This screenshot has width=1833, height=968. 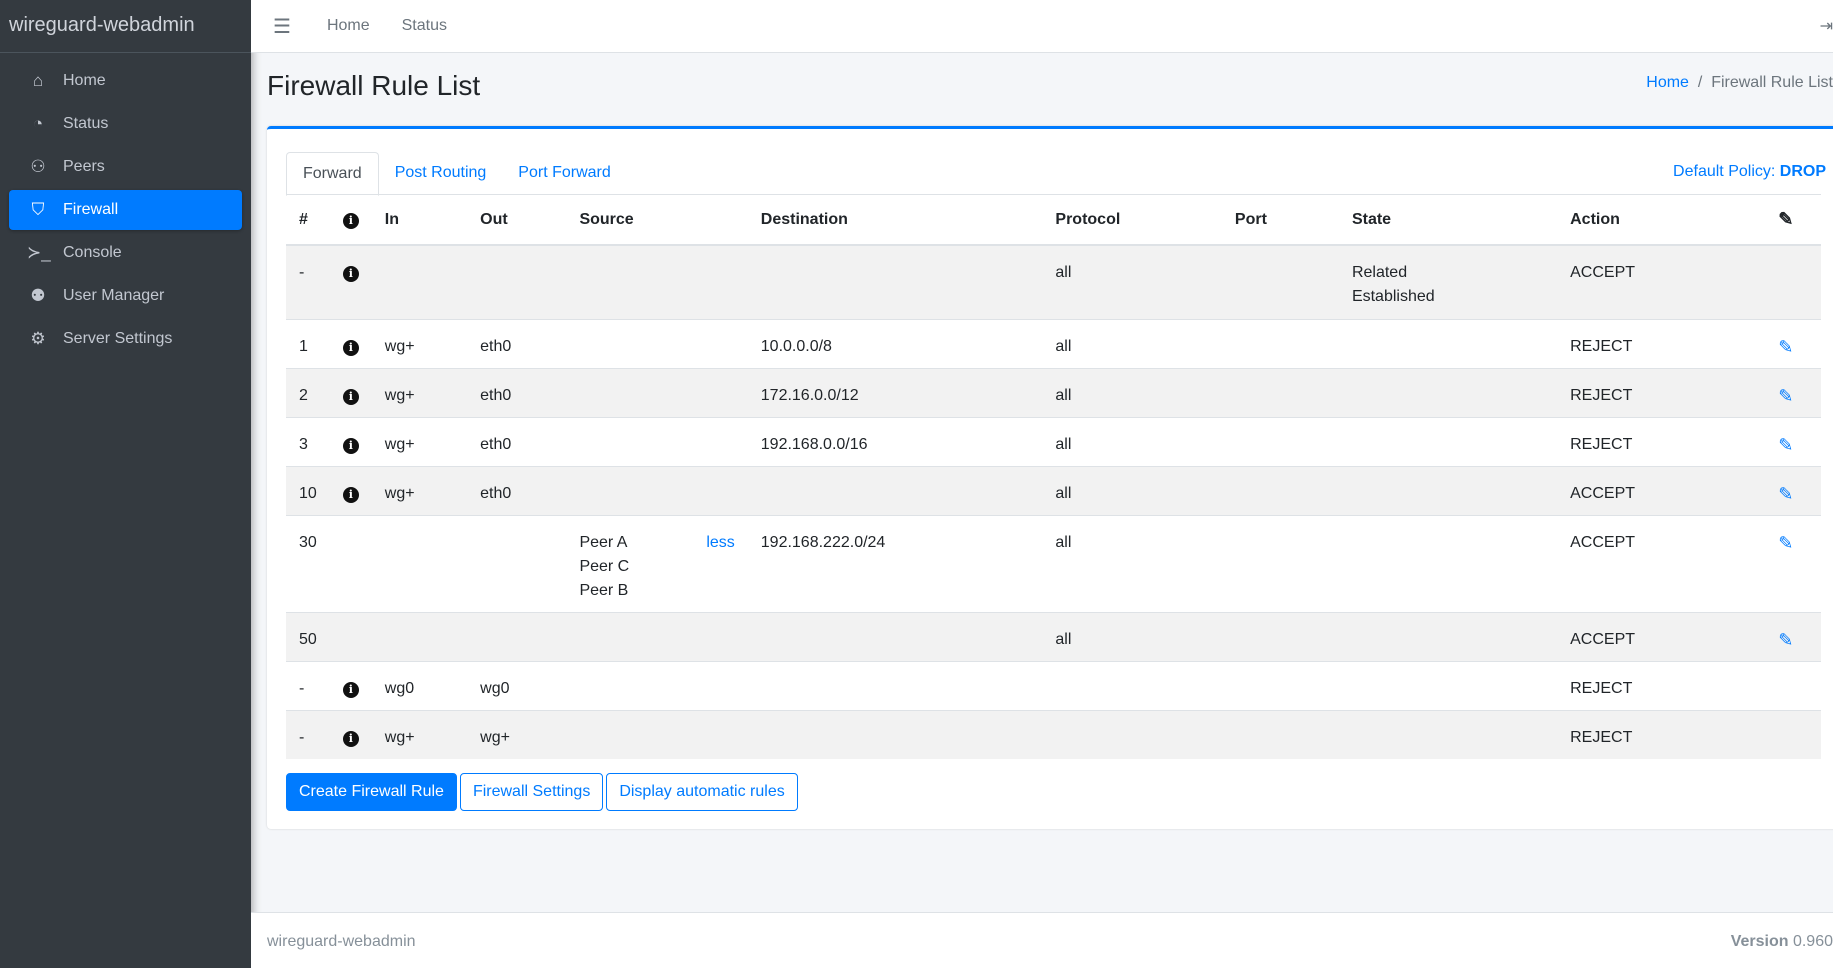 I want to click on sidebar-item-server-settings: ⚙ Server Settings, so click(x=125, y=339).